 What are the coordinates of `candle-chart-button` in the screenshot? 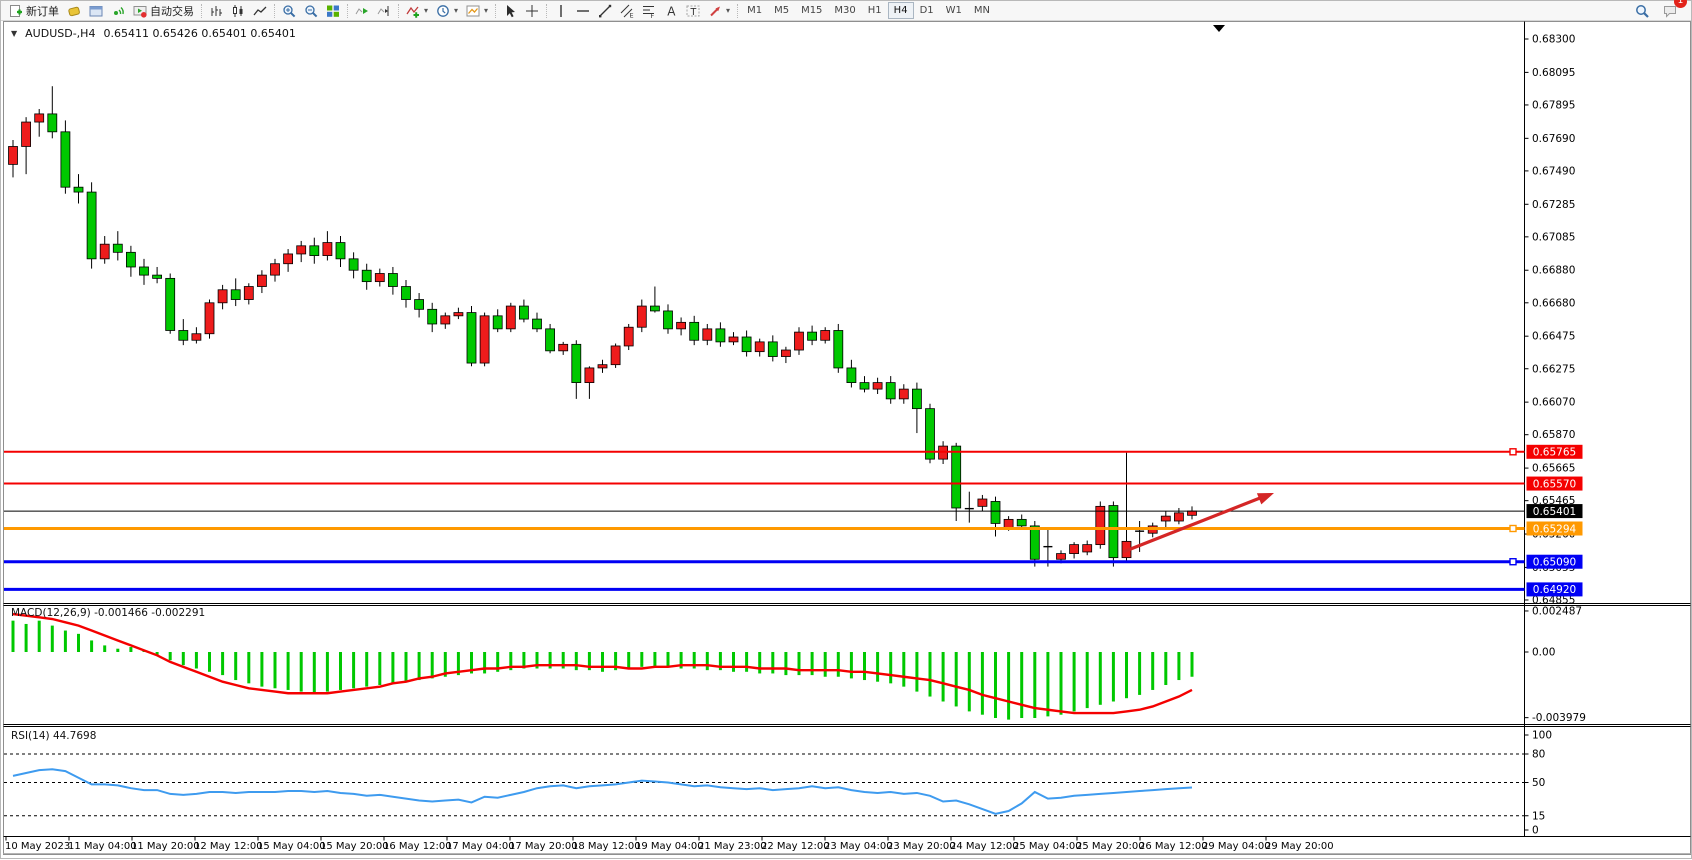 It's located at (238, 10).